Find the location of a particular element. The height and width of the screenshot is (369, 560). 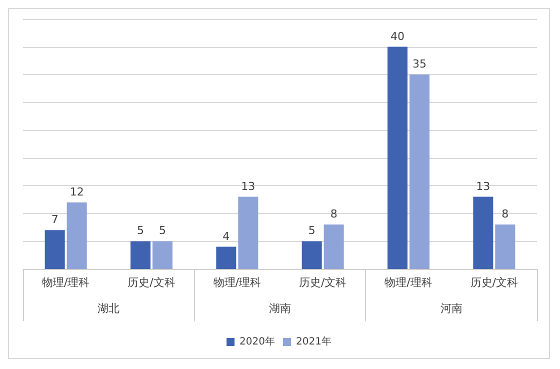

data-label: 40 is located at coordinates (397, 36).